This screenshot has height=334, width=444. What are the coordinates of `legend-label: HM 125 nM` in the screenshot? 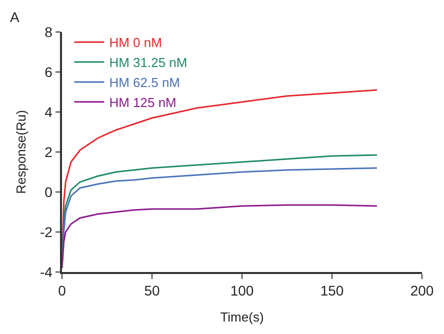 It's located at (142, 102).